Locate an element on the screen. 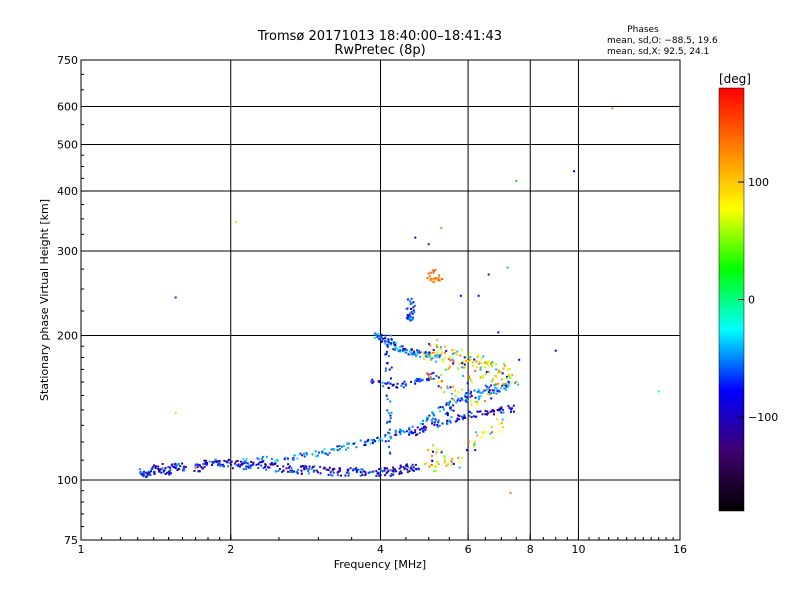 This screenshot has height=600, width=800. chart-subtitle: RwPretec (8p) is located at coordinates (379, 50).